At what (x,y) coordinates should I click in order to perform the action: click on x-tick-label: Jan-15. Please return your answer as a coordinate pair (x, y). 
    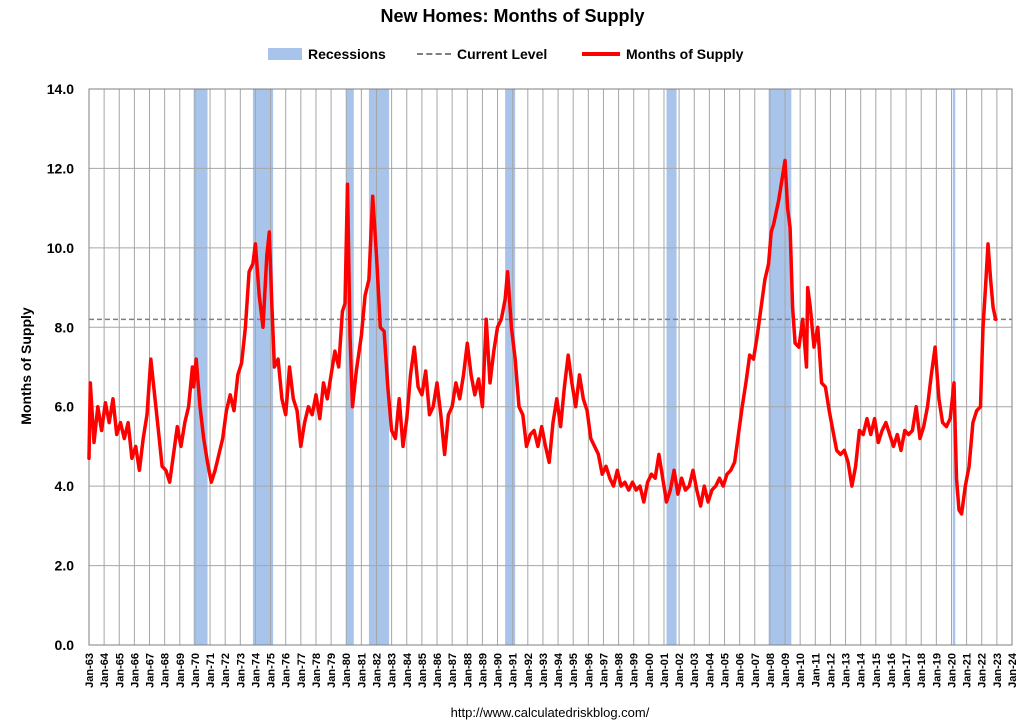
    Looking at the image, I should click on (877, 670).